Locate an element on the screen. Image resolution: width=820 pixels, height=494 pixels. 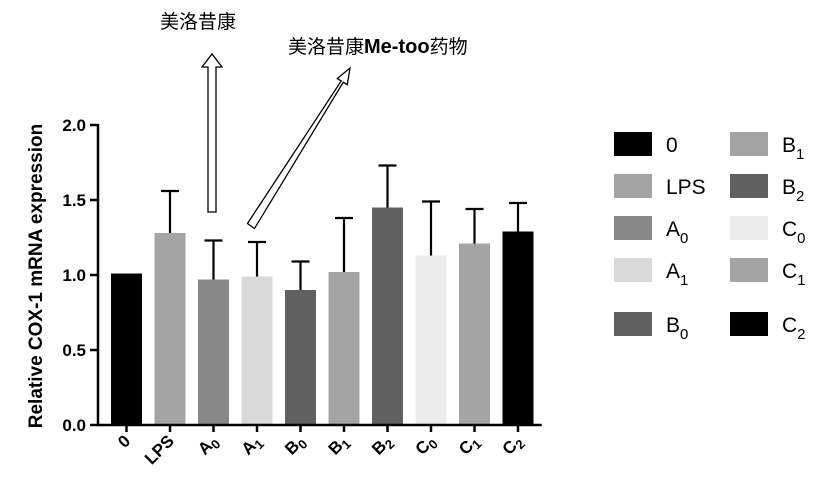
legend-label: LPS is located at coordinates (686, 187).